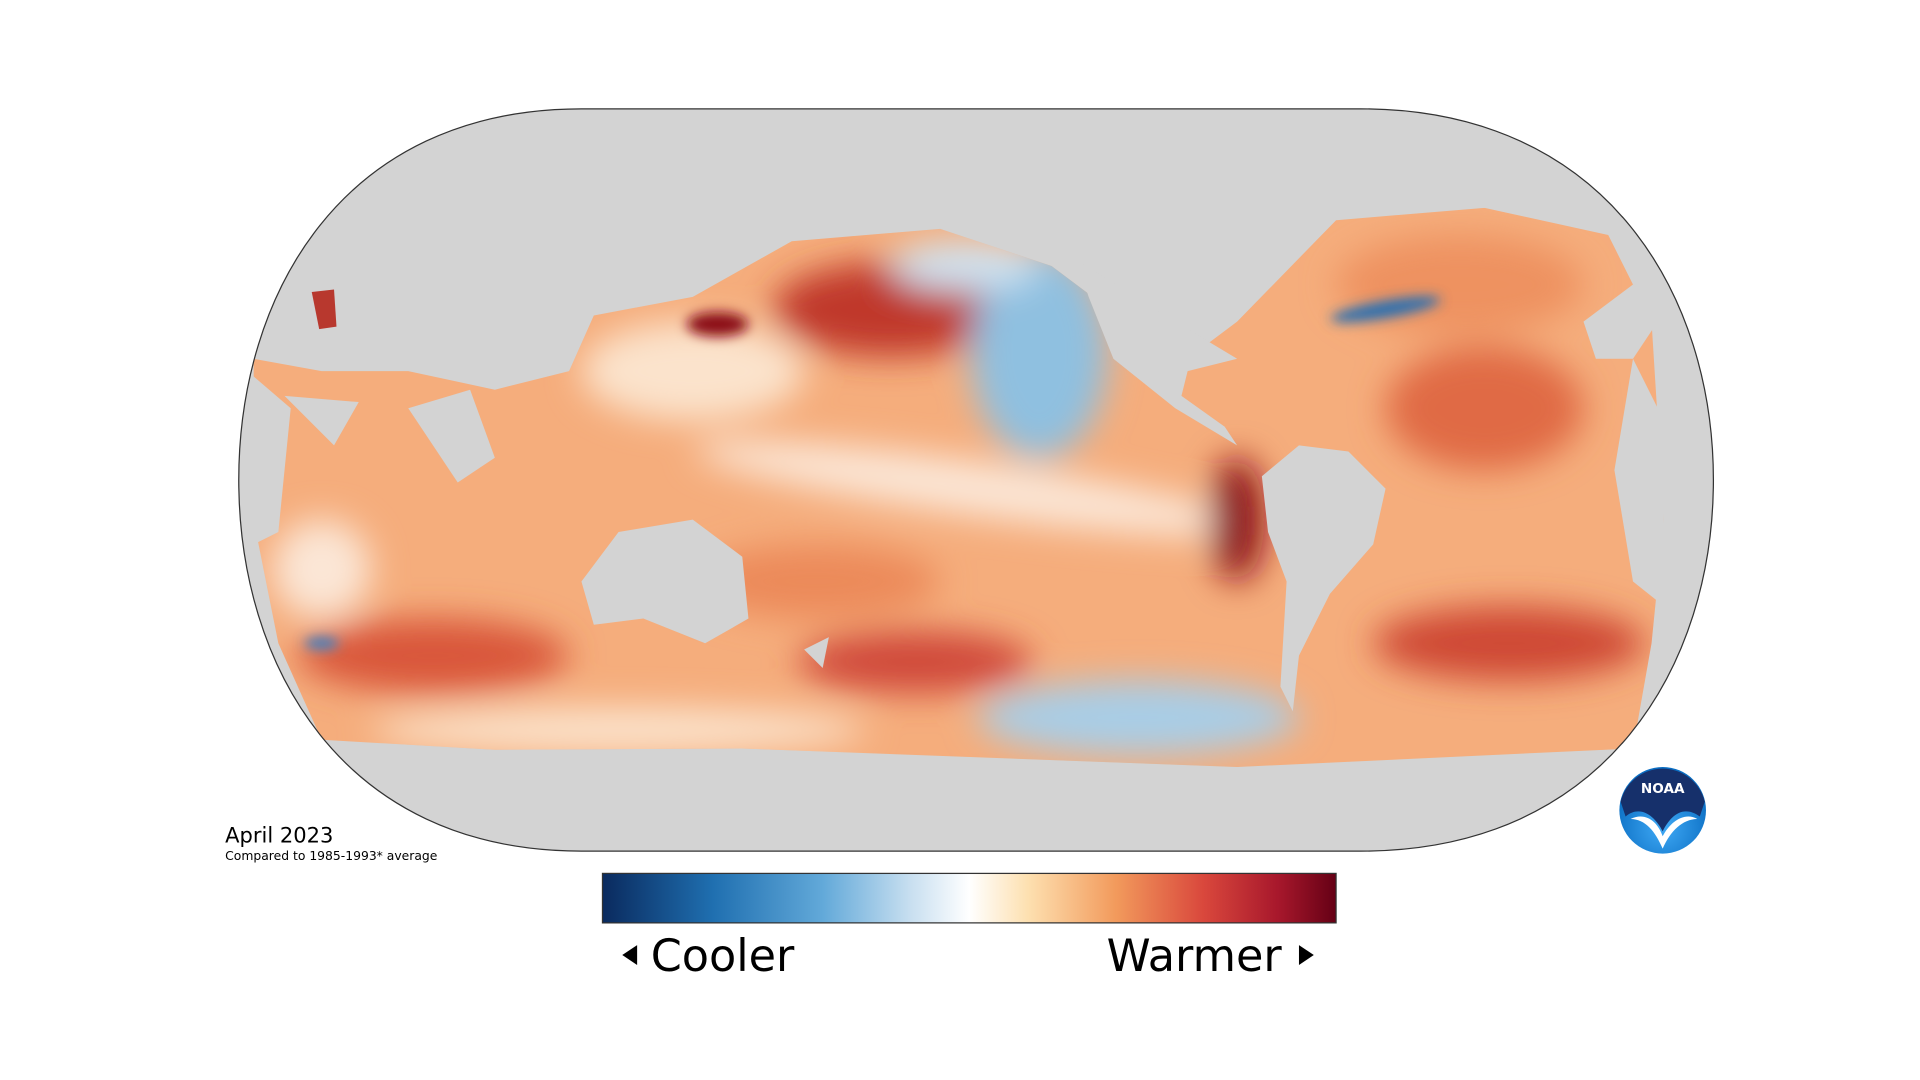  Describe the element at coordinates (269, 458) in the screenshot. I see `africa-west` at that location.